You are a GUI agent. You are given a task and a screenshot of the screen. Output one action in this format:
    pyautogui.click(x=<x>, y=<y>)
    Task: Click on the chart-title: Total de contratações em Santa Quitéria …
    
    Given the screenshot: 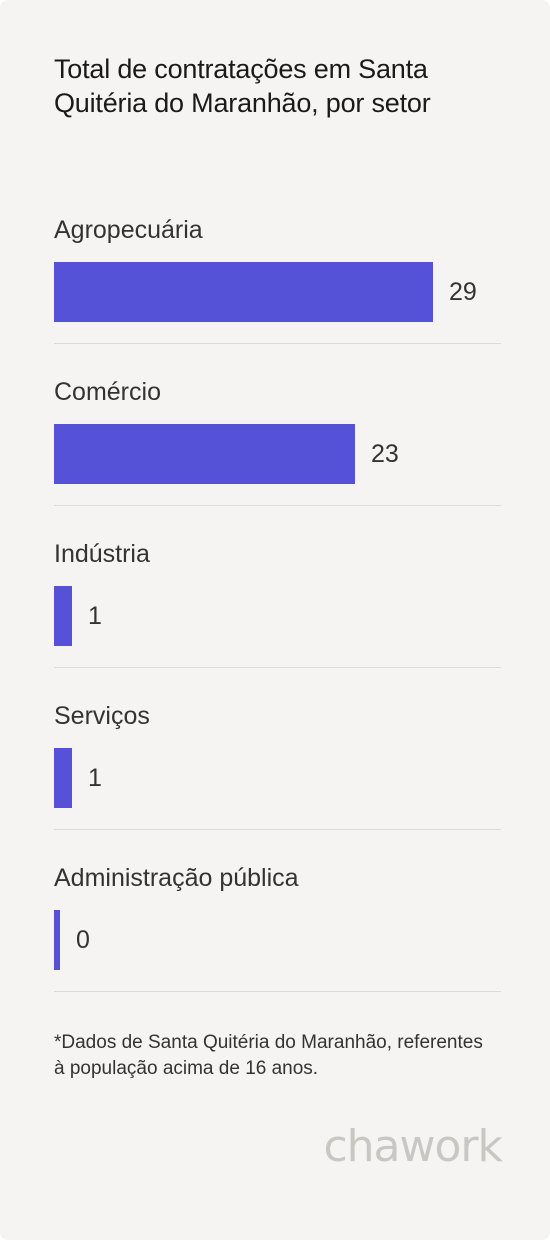 What is the action you would take?
    pyautogui.click(x=242, y=86)
    